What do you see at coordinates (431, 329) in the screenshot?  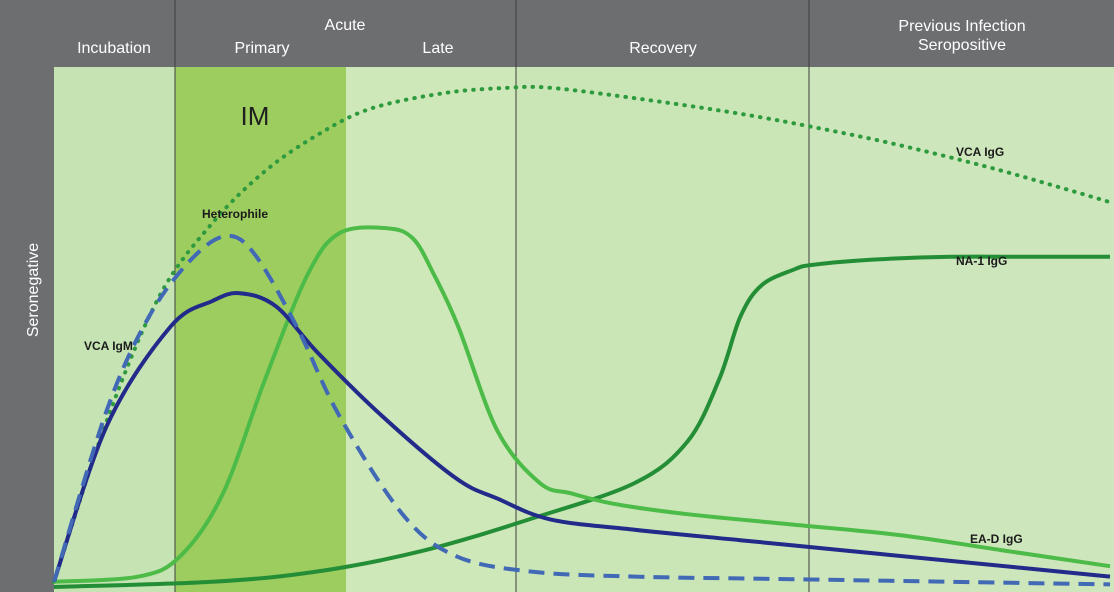 I see `phase-late-bg` at bounding box center [431, 329].